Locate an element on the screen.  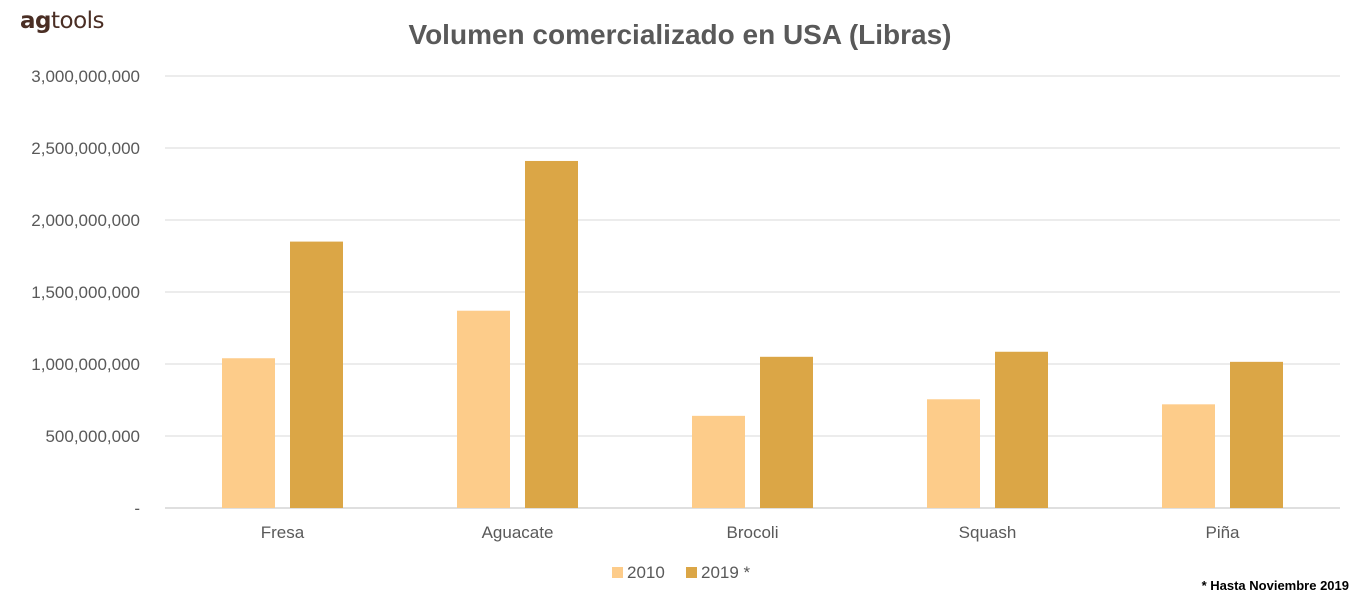
logo-part-tools: tools is located at coordinates (77, 21).